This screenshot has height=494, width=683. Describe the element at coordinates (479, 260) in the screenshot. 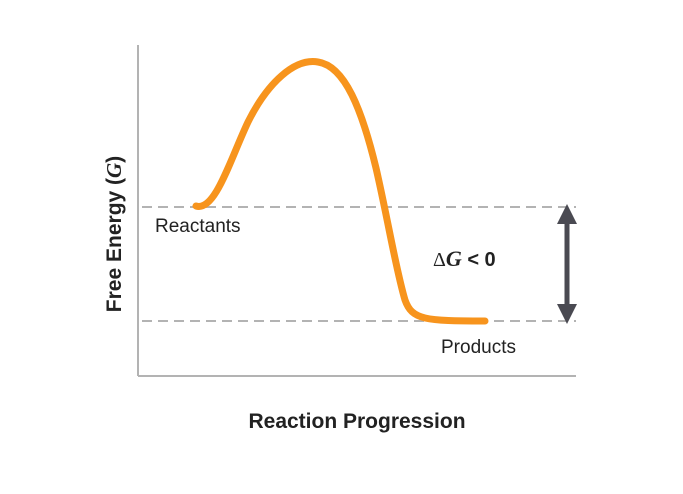

I see `delta-g-relation: < 0` at that location.